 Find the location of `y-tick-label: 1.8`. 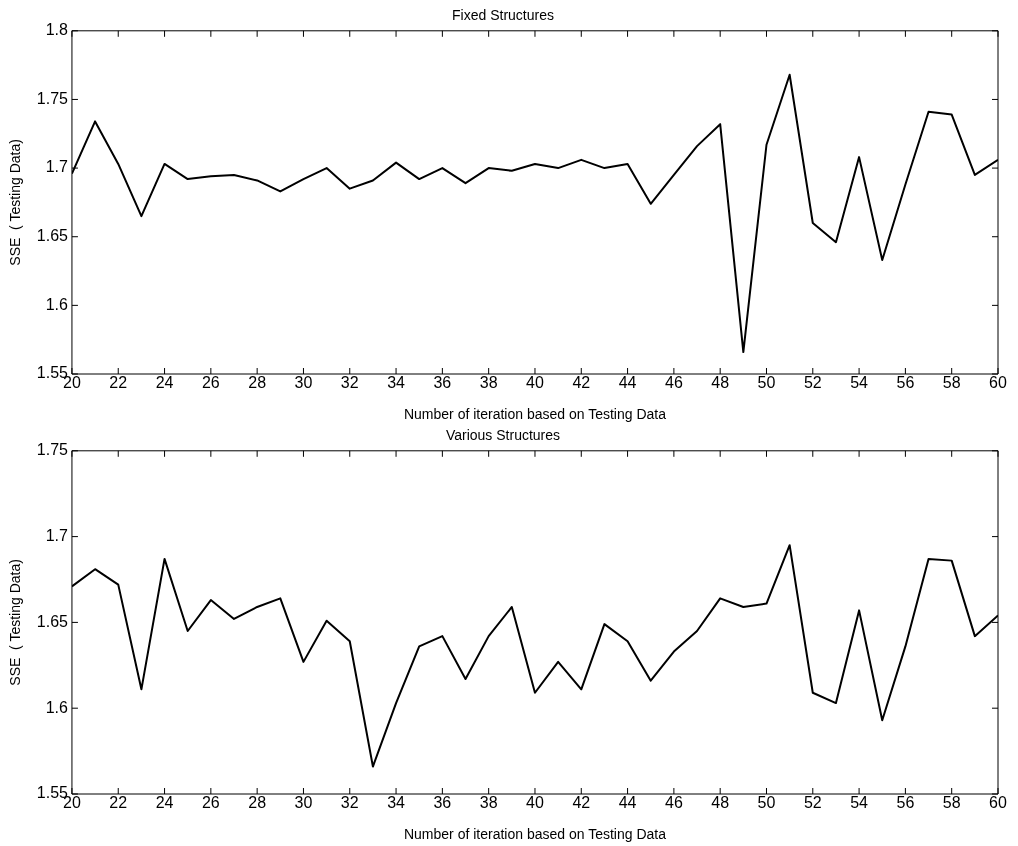

y-tick-label: 1.8 is located at coordinates (57, 30).